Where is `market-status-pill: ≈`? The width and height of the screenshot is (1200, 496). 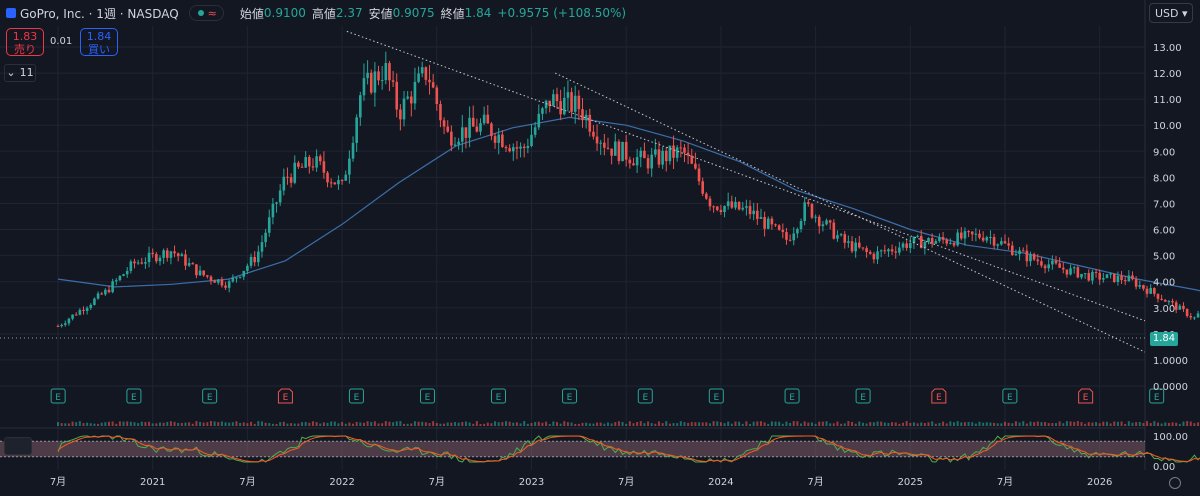 market-status-pill: ≈ is located at coordinates (206, 13).